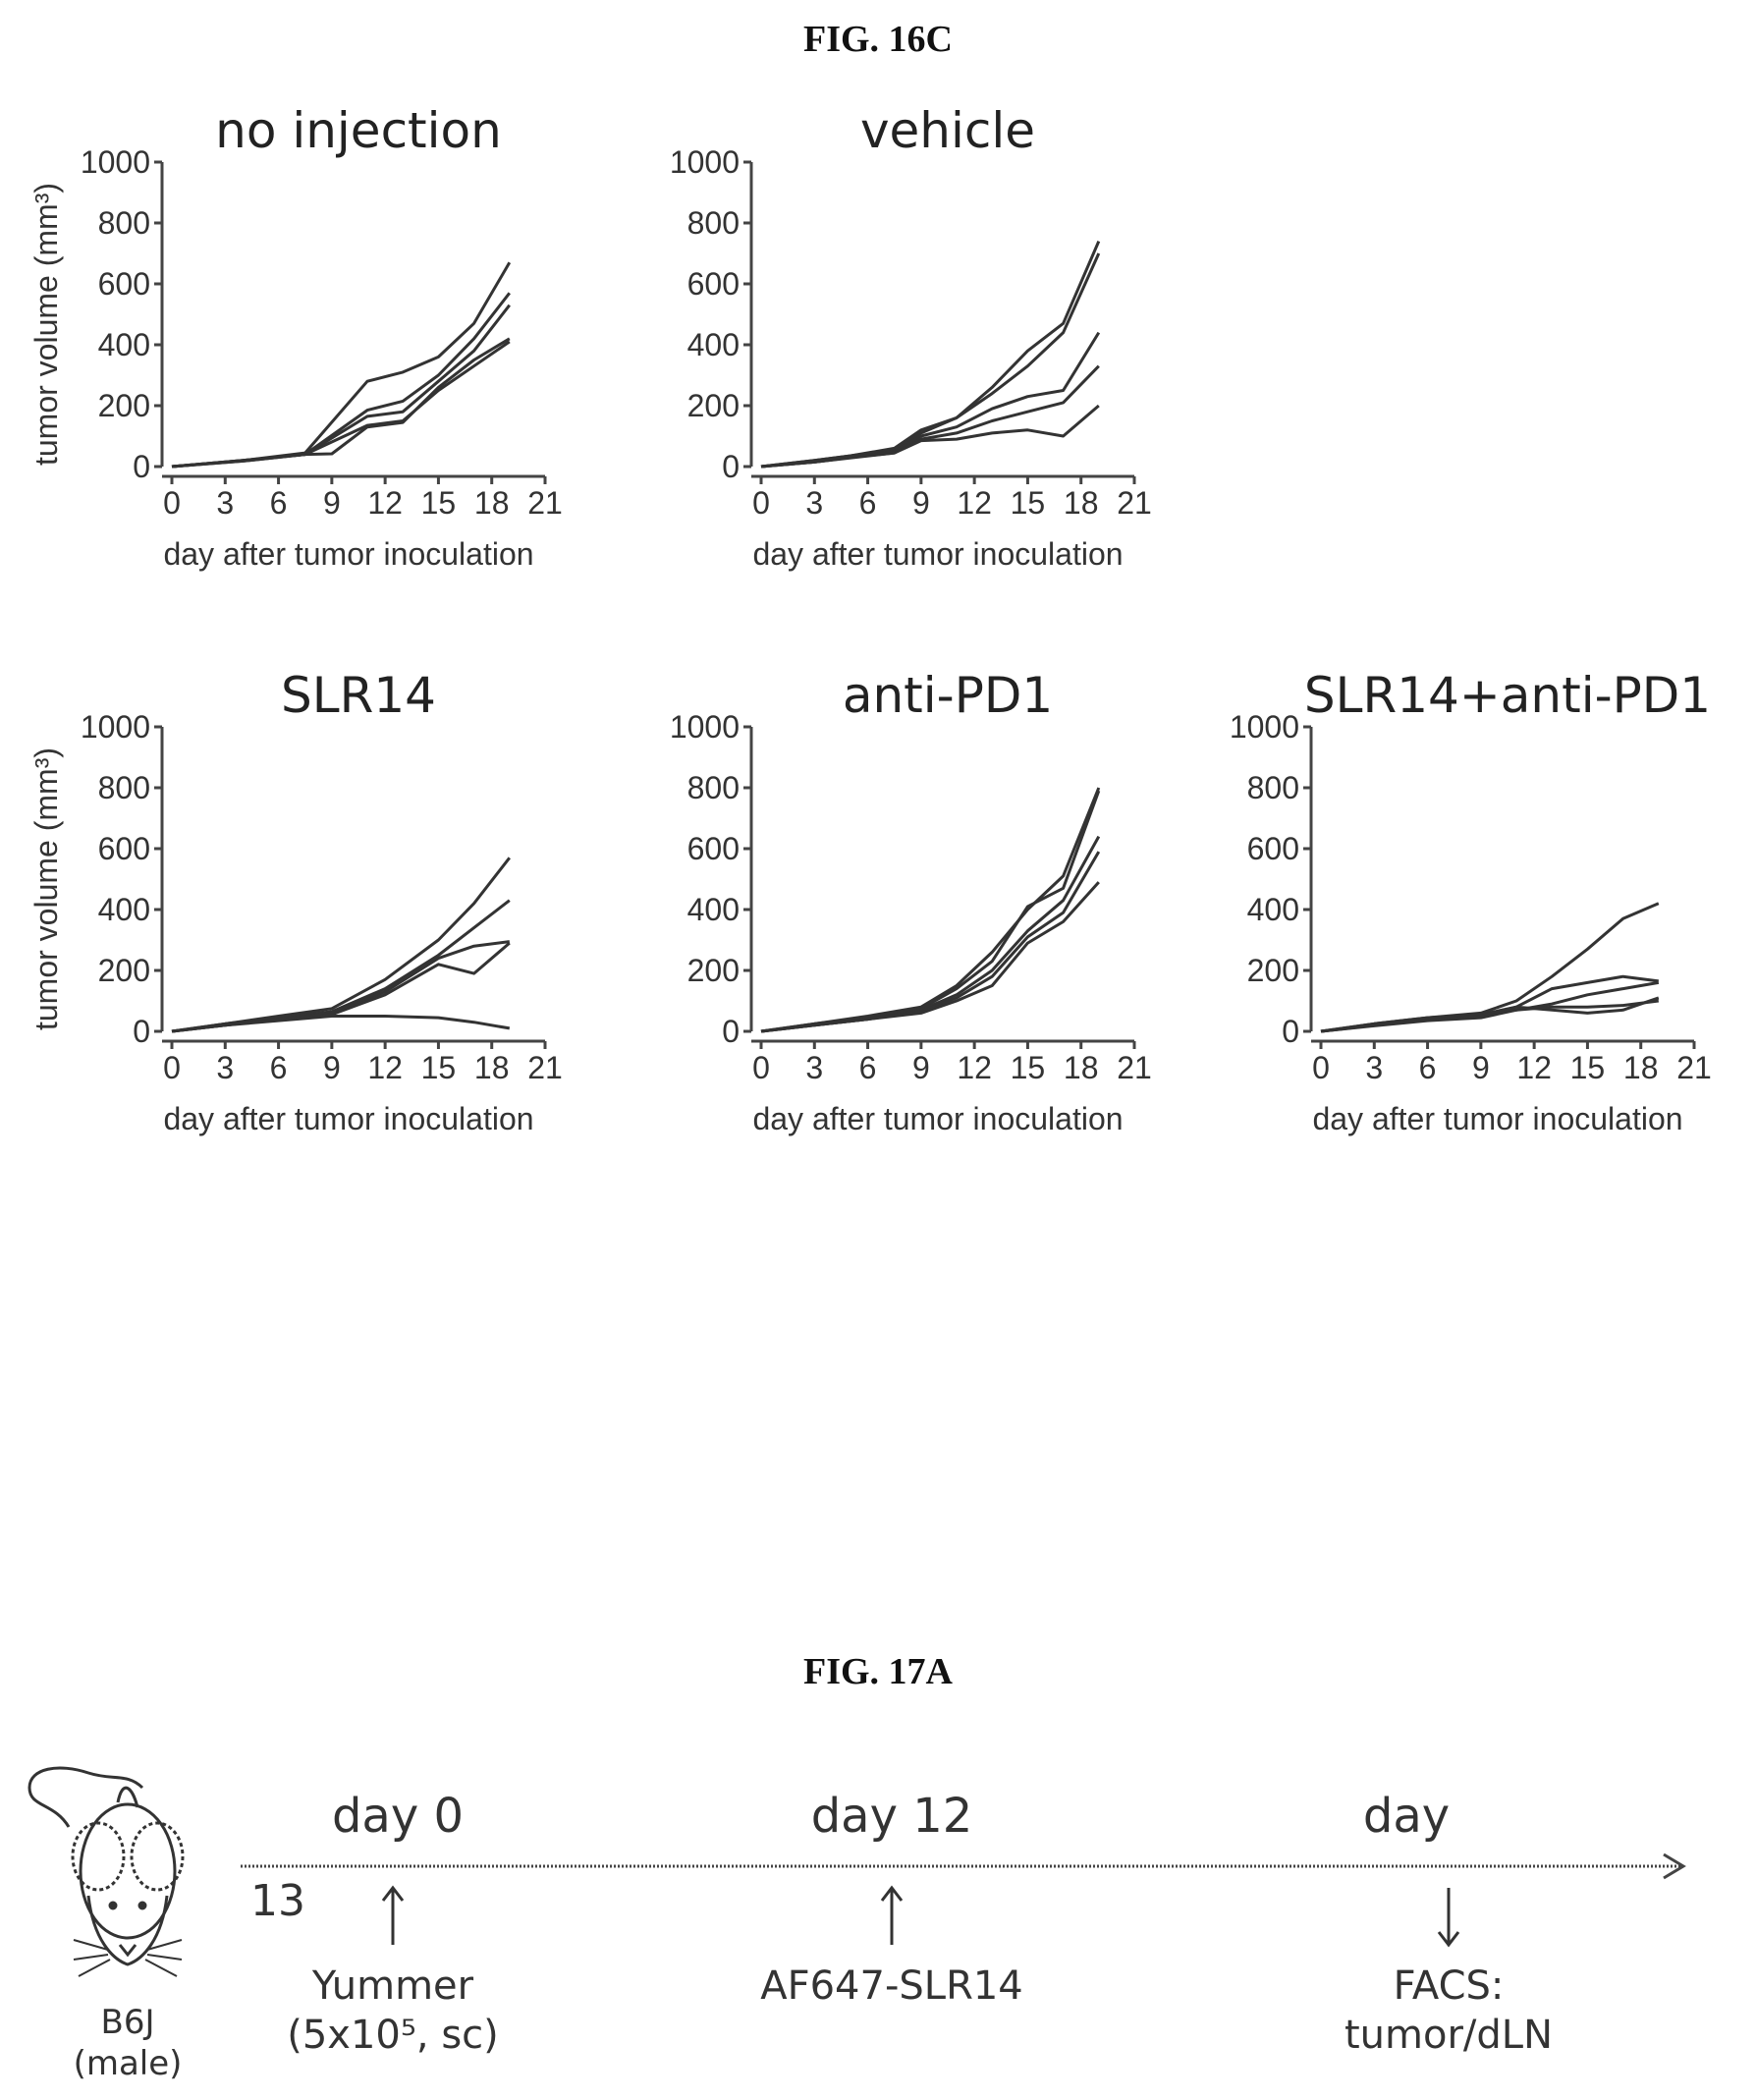 The width and height of the screenshot is (1756, 2100). What do you see at coordinates (392, 1986) in the screenshot?
I see `timepoint-0-label: Yummer` at bounding box center [392, 1986].